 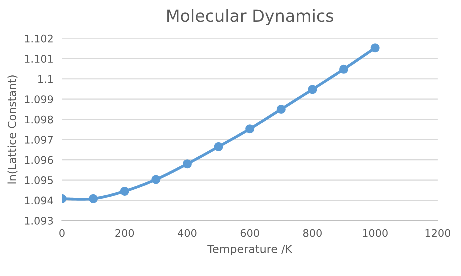 What do you see at coordinates (39, 221) in the screenshot?
I see `y-tick-label: 1.093` at bounding box center [39, 221].